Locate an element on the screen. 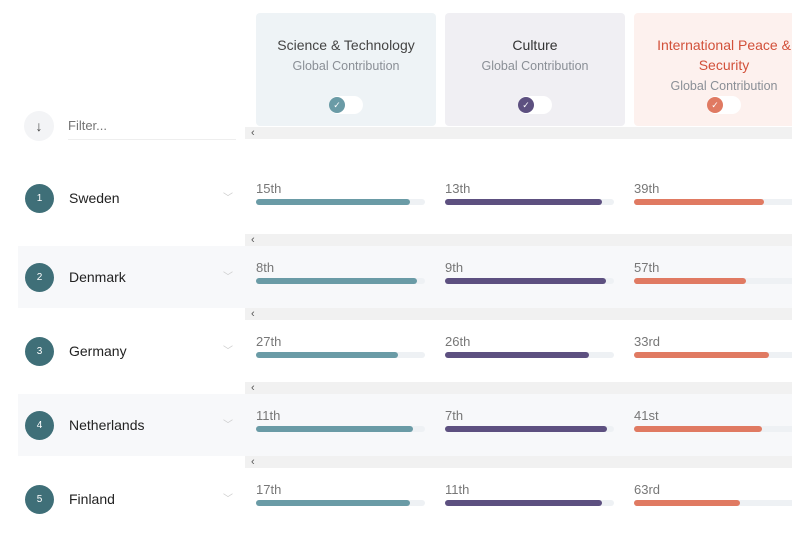 The width and height of the screenshot is (792, 546). table-row: 3 Germany ﹀ 27th 26th 33rd is located at coordinates (405, 351).